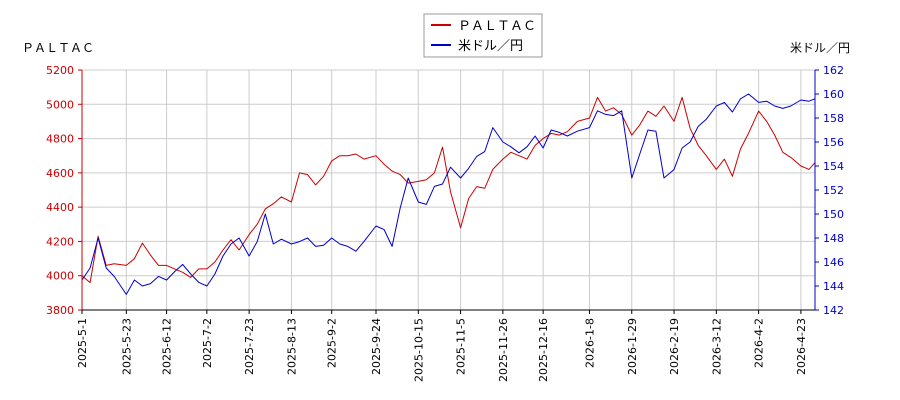  What do you see at coordinates (376, 346) in the screenshot?
I see `x-tick-label: 2025-9-24` at bounding box center [376, 346].